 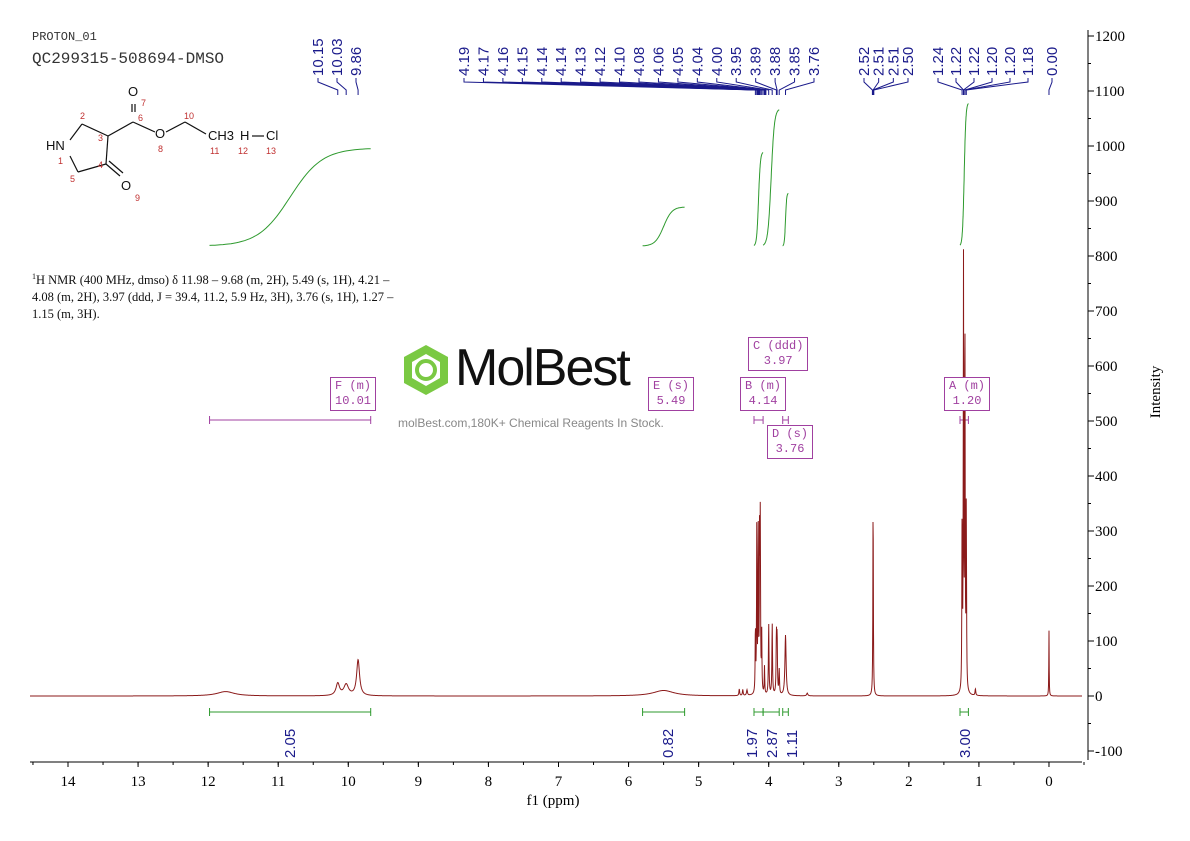 What do you see at coordinates (1106, 587) in the screenshot?
I see `y-tick-label: 200` at bounding box center [1106, 587].